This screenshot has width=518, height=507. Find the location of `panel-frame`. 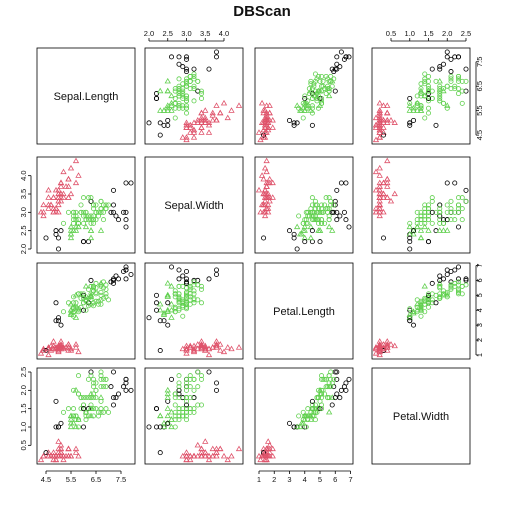

panel-frame is located at coordinates (86, 205).